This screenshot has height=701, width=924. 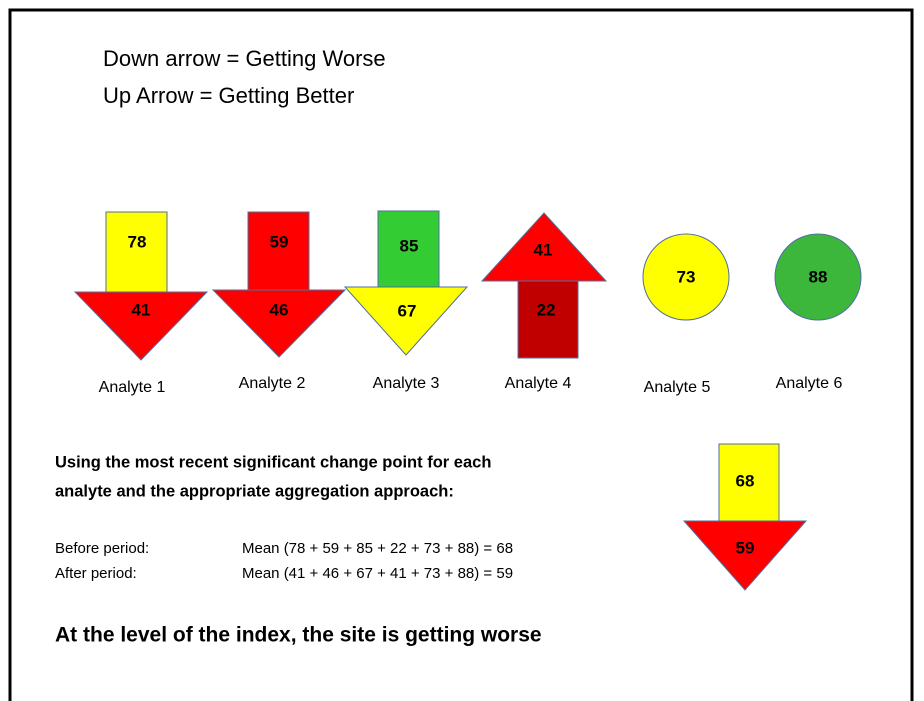 What do you see at coordinates (137, 241) in the screenshot?
I see `before-value: 78` at bounding box center [137, 241].